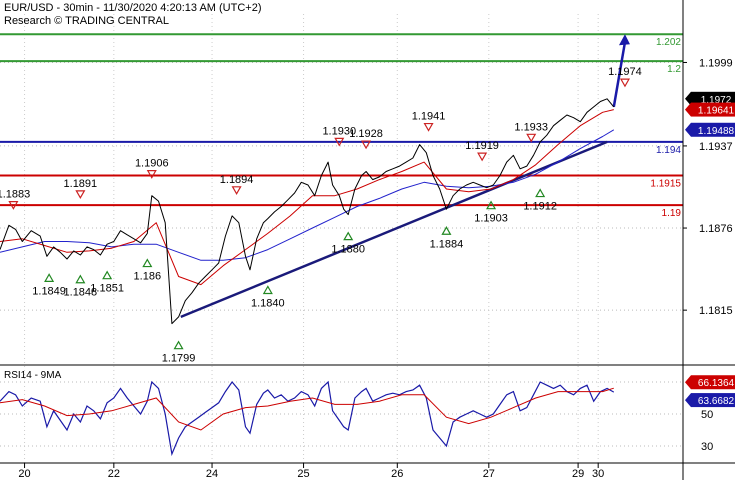 Image resolution: width=735 pixels, height=485 pixels. Describe the element at coordinates (716, 63) in the screenshot. I see `price-axis-tick-label: 1.1999` at that location.